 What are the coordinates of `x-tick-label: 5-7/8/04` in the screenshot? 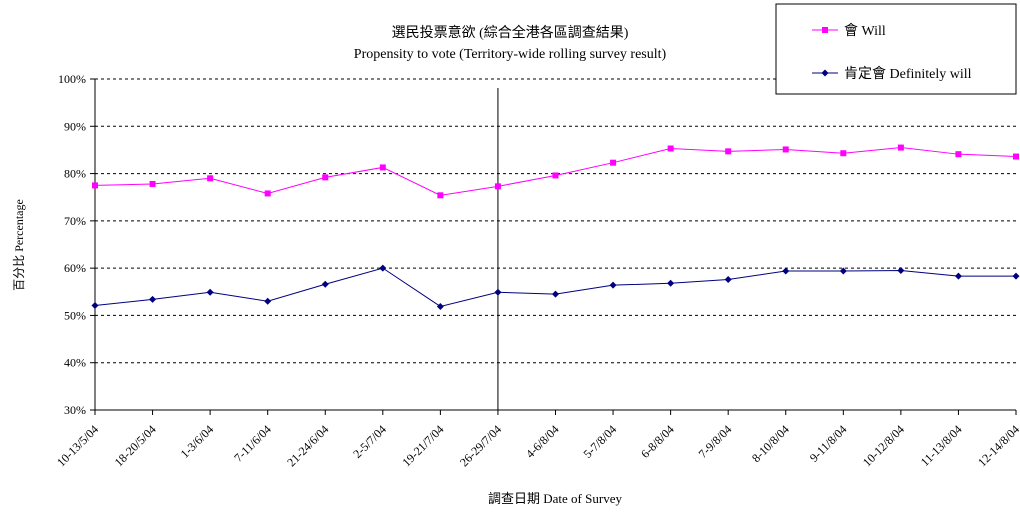 It's located at (600, 441).